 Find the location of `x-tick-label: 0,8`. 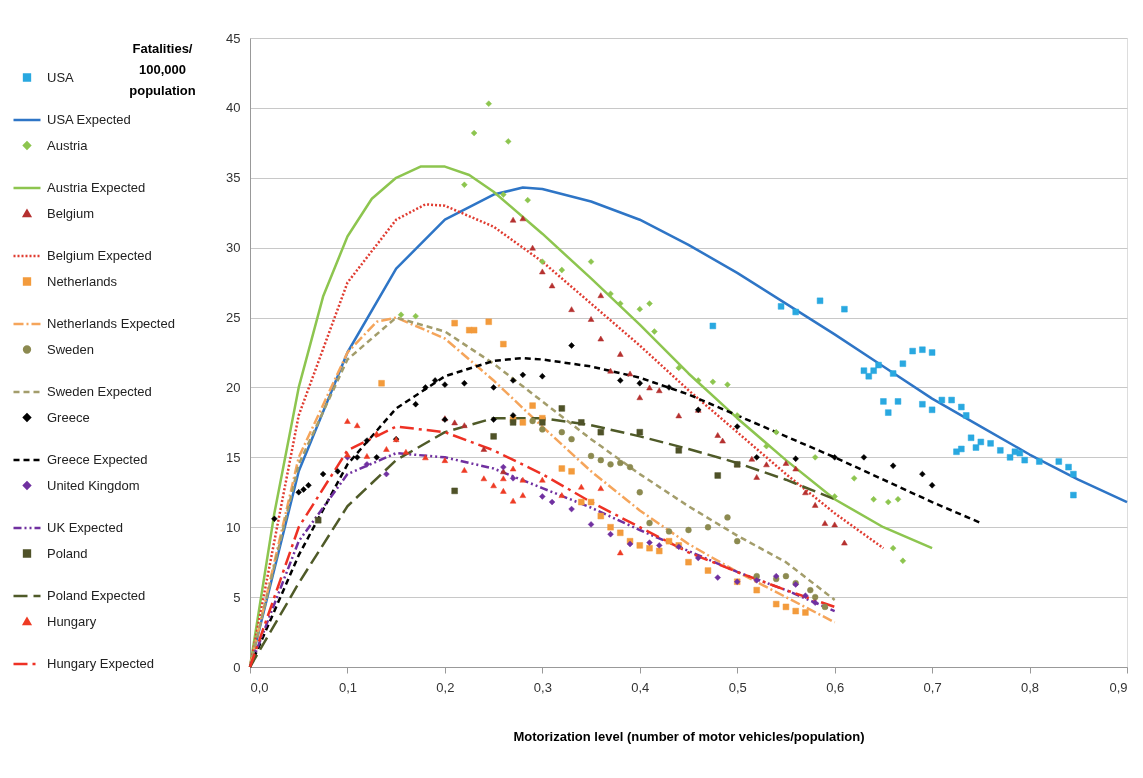

x-tick-label: 0,8 is located at coordinates (1030, 687).